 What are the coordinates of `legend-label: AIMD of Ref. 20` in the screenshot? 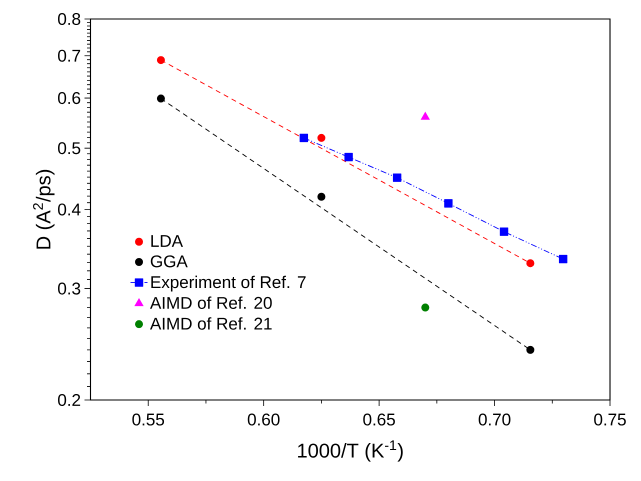 It's located at (211, 302).